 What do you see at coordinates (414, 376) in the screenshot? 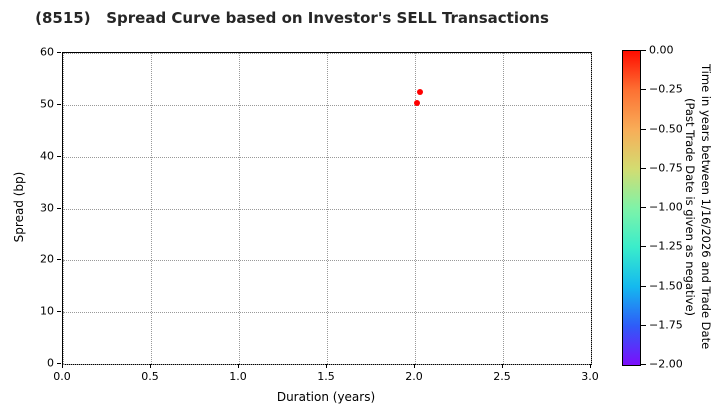
I see `x-tick-label: 2.0` at bounding box center [414, 376].